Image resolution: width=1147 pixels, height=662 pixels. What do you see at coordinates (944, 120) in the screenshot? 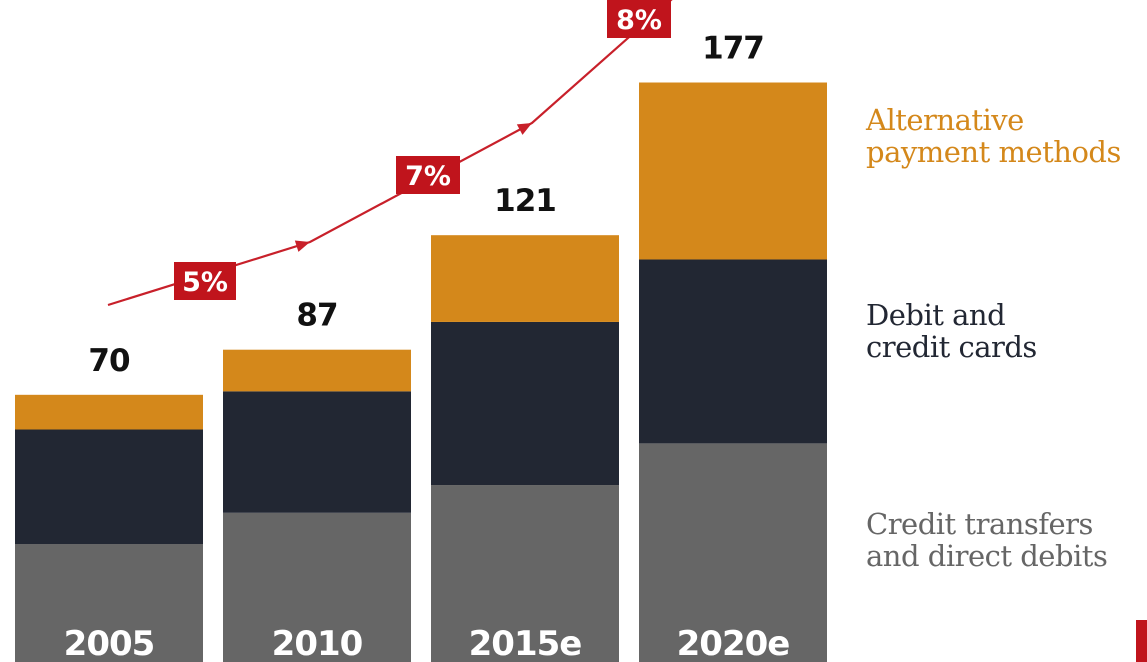
I see `legend-alternative-payment-methods-line-1: Alternative` at bounding box center [944, 120].